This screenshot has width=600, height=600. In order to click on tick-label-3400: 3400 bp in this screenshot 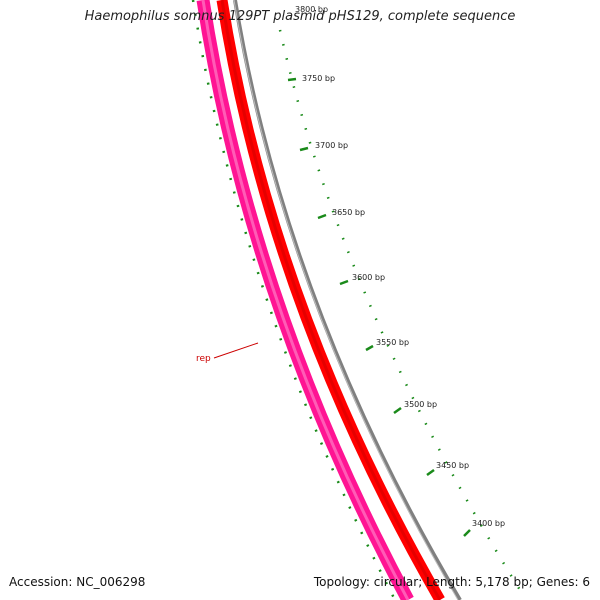, I will do `click(488, 523)`.